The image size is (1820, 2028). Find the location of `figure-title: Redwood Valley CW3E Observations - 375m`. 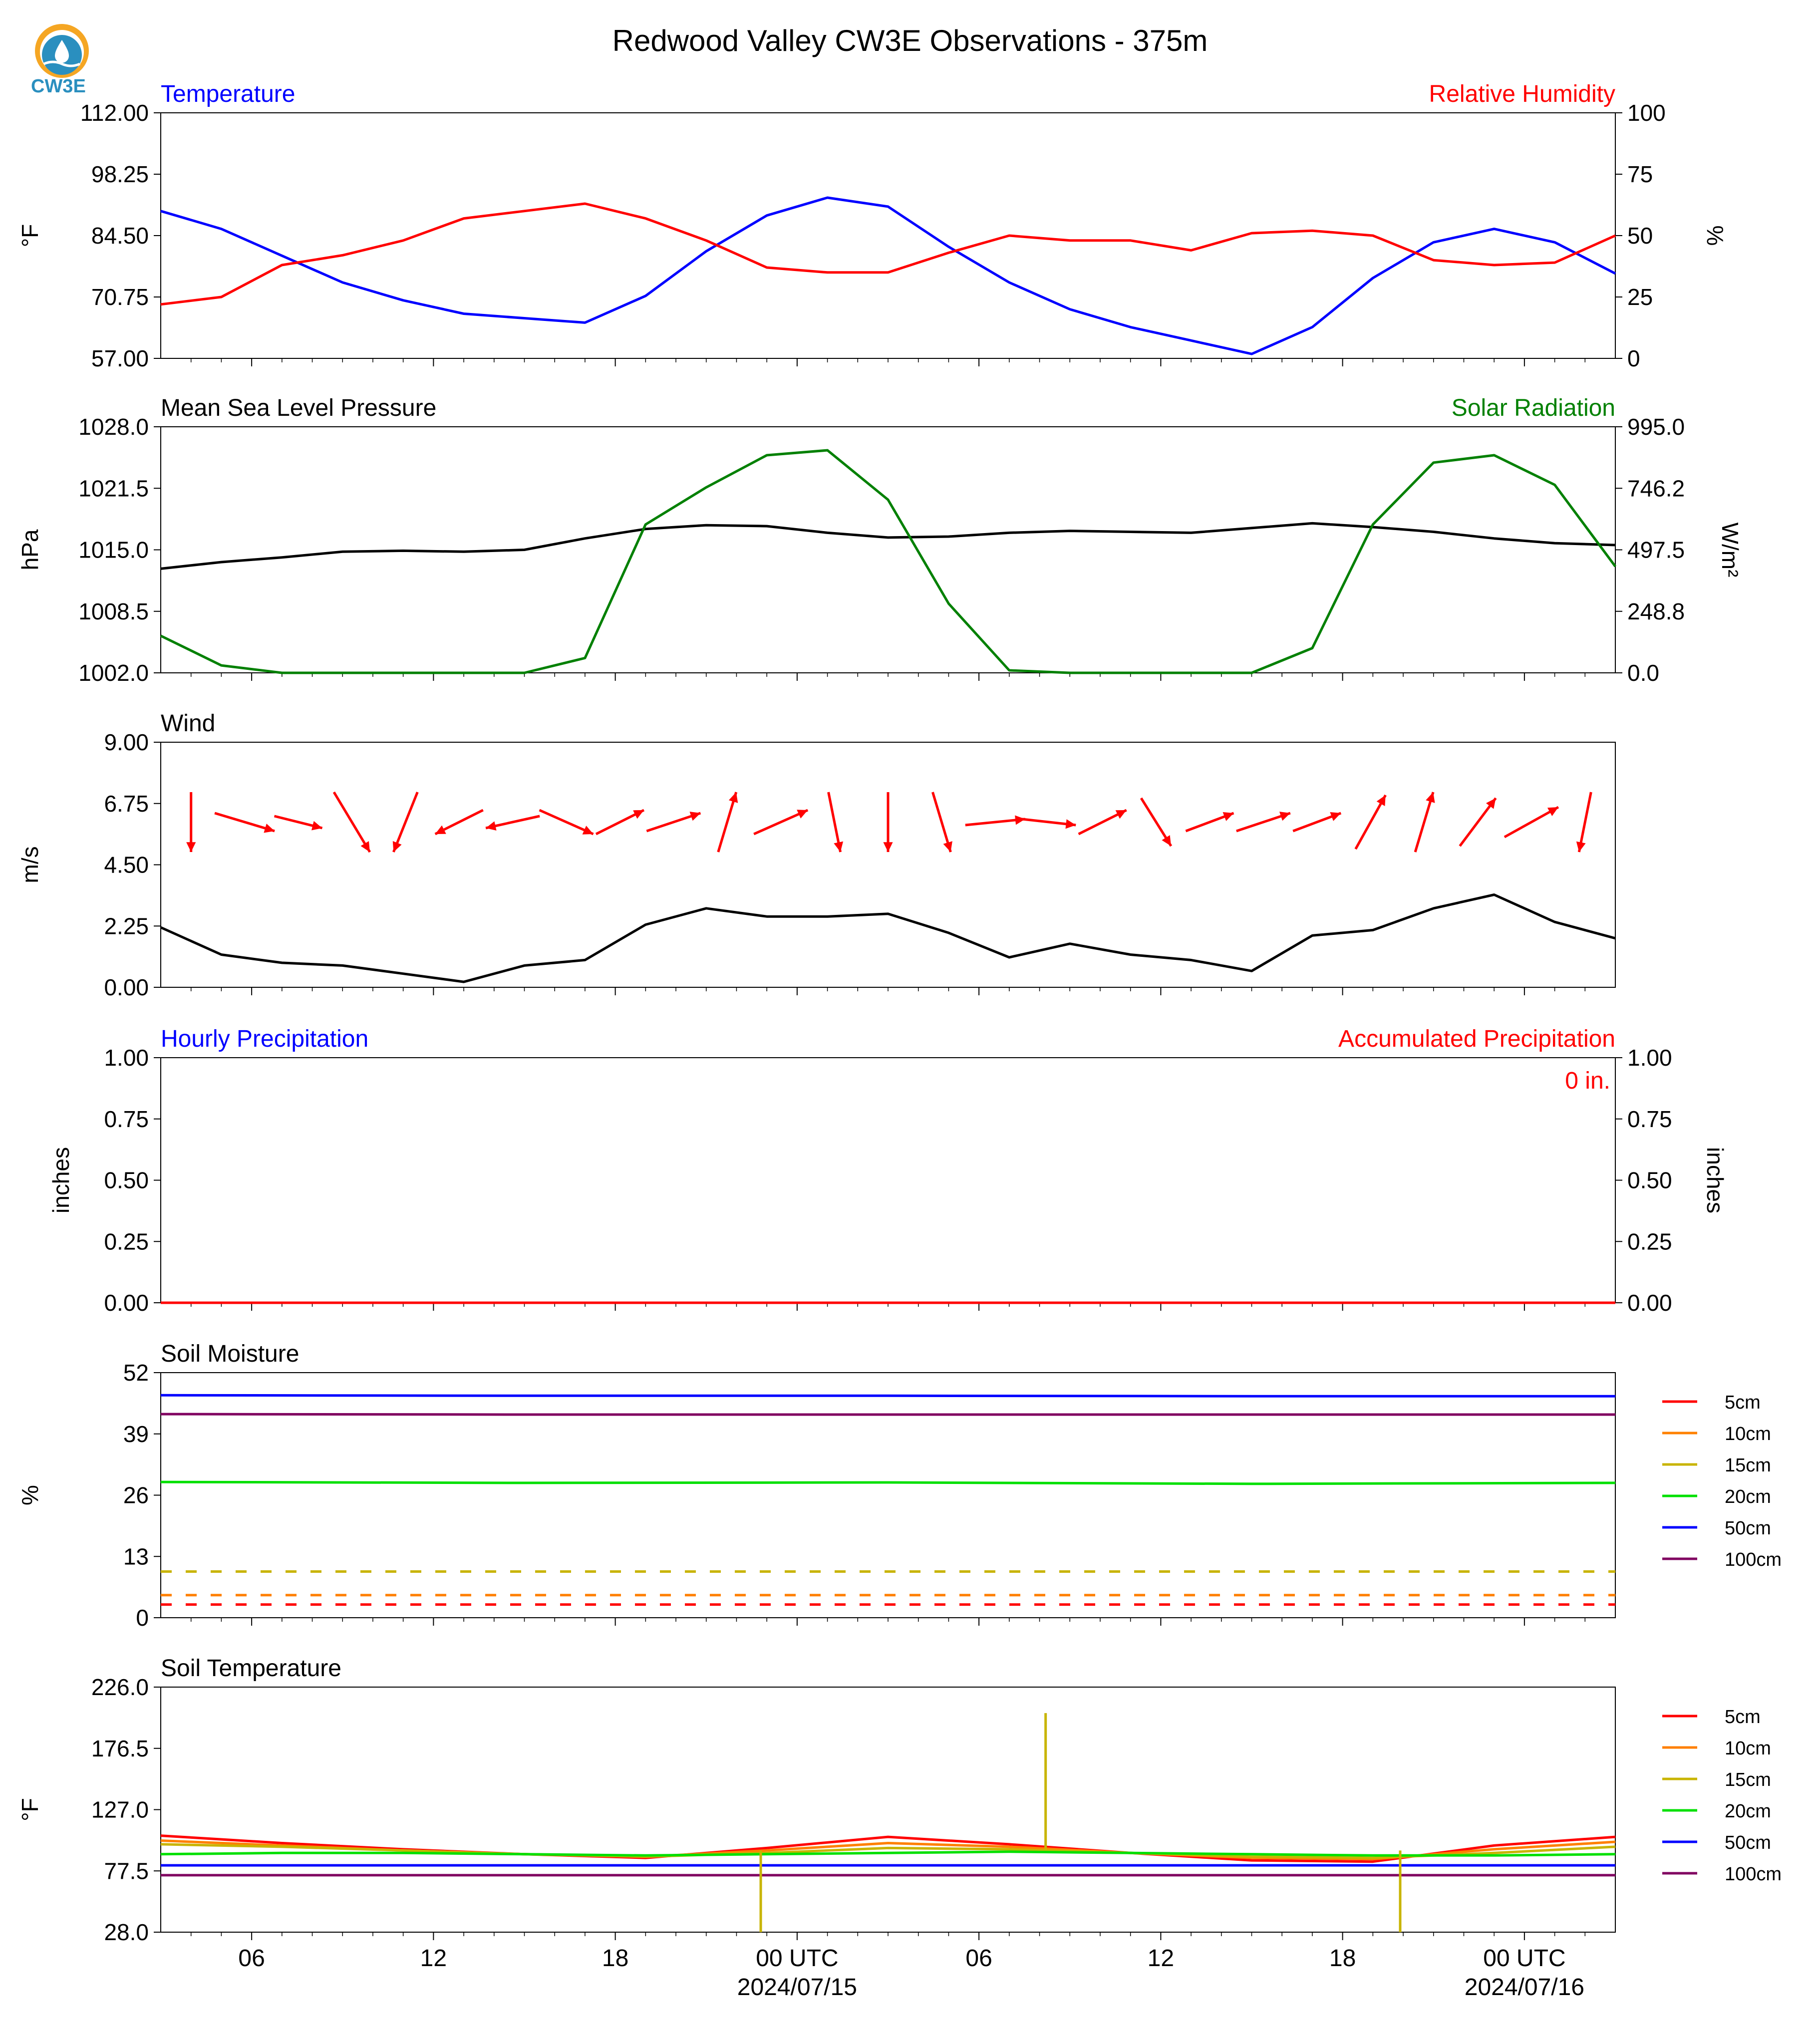

figure-title: Redwood Valley CW3E Observations - 375m is located at coordinates (910, 40).